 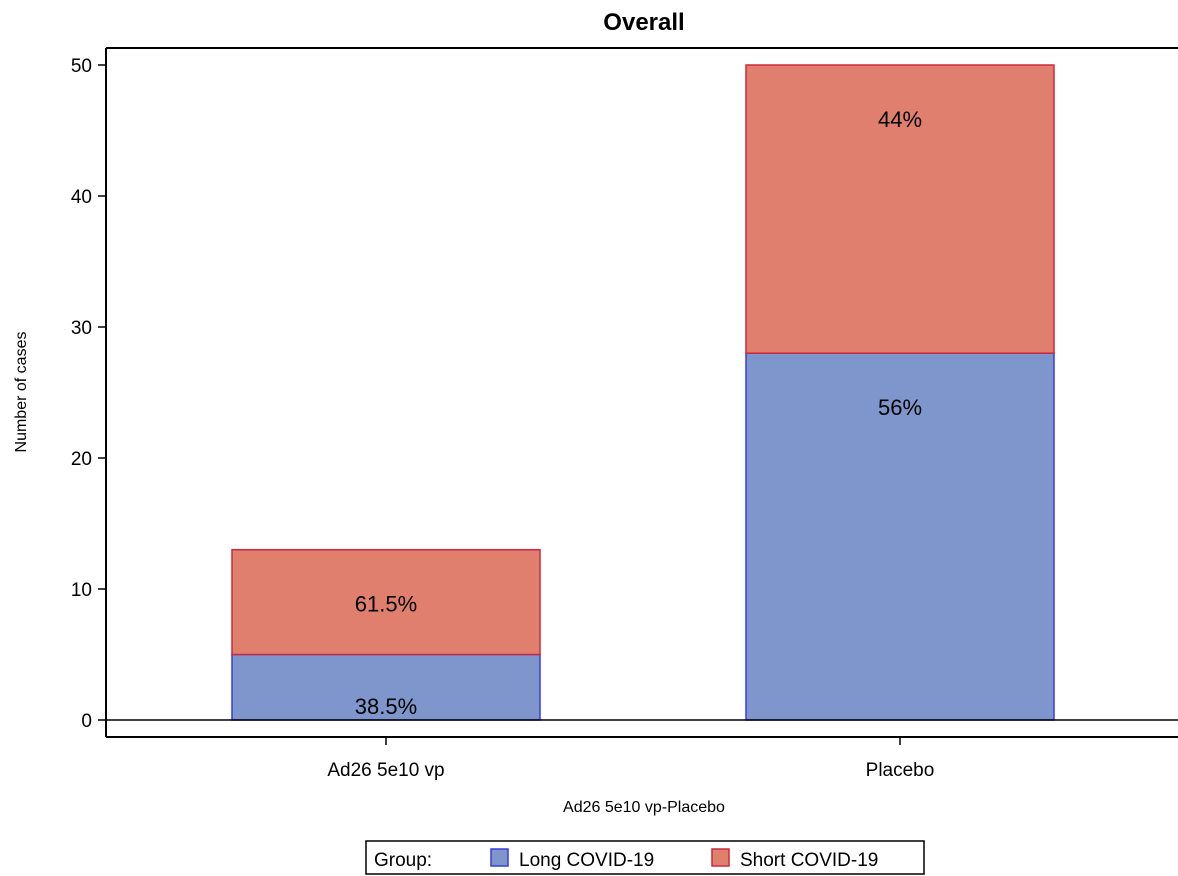 I want to click on legend-label-short-covid: Short COVID-19, so click(x=809, y=860).